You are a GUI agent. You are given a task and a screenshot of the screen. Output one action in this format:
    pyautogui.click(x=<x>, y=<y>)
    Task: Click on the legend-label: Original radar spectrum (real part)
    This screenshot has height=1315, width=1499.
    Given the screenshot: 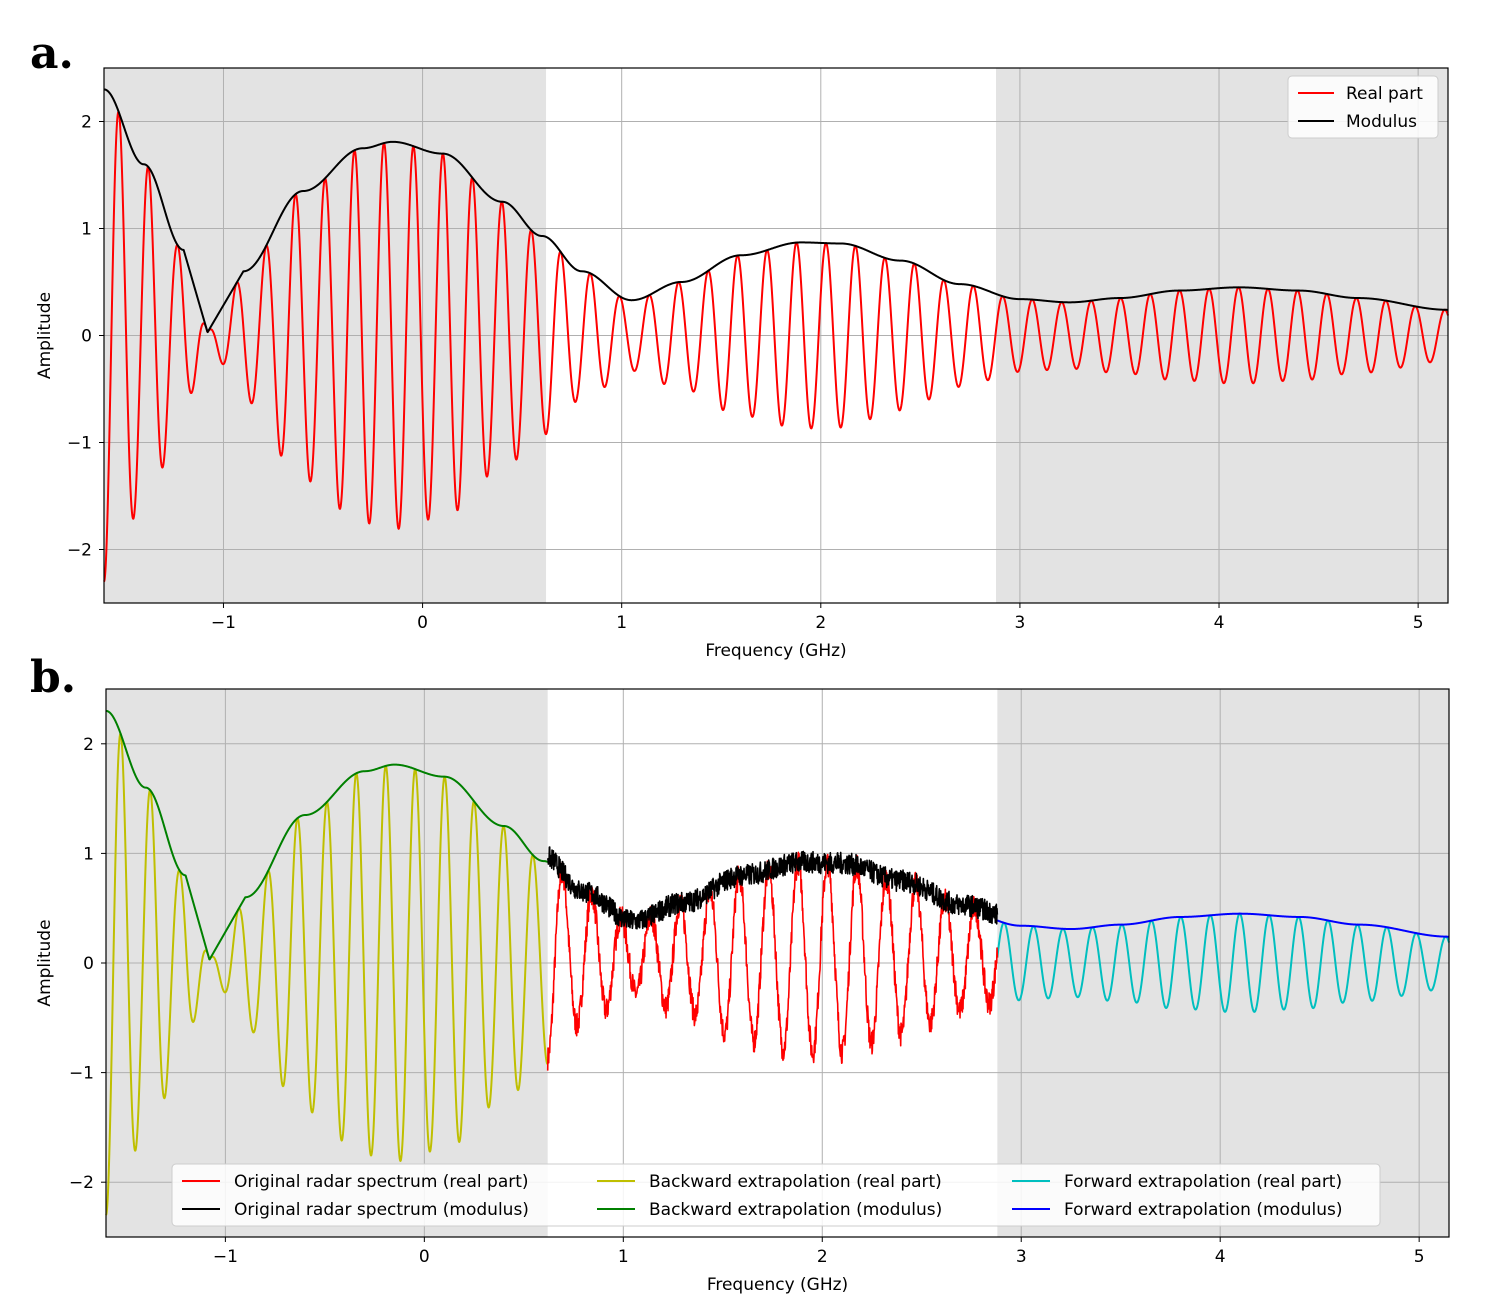 What is the action you would take?
    pyautogui.click(x=381, y=1182)
    